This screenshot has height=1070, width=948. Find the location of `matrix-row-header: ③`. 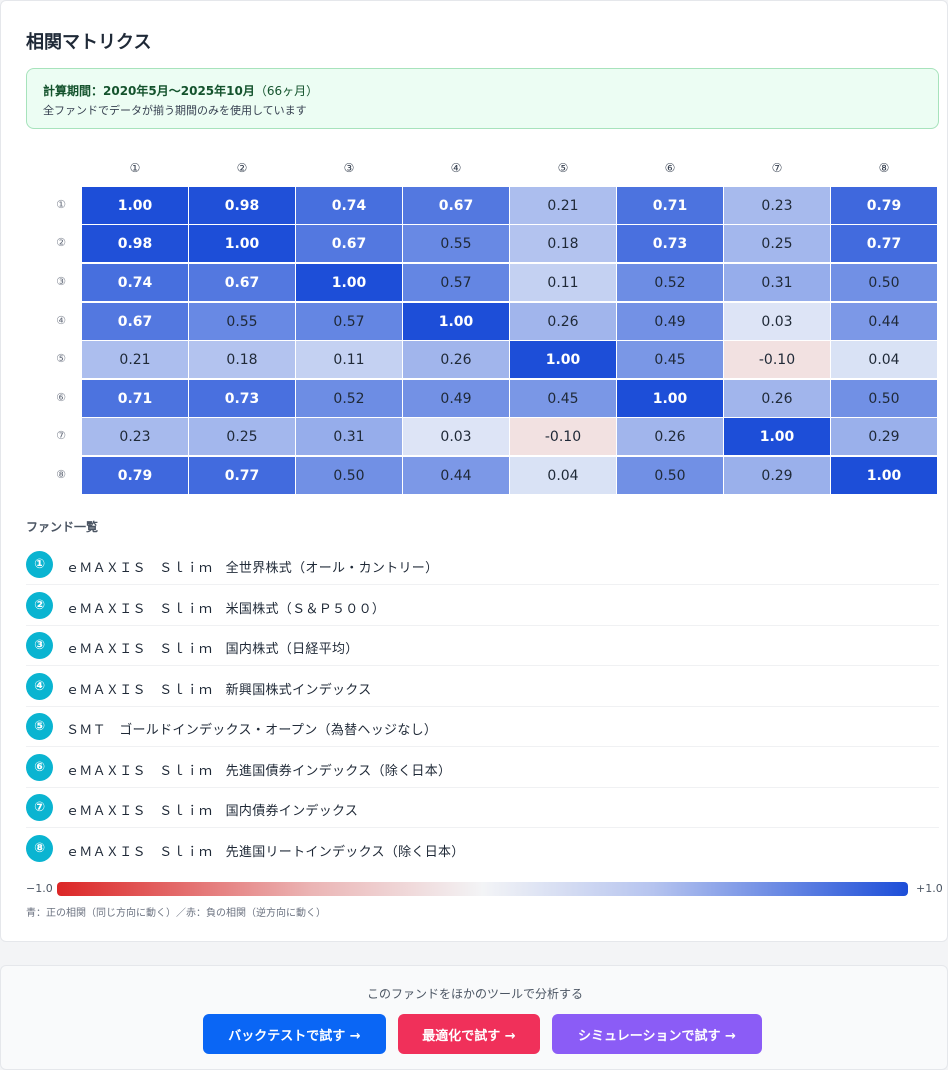

matrix-row-header: ③ is located at coordinates (61, 281).